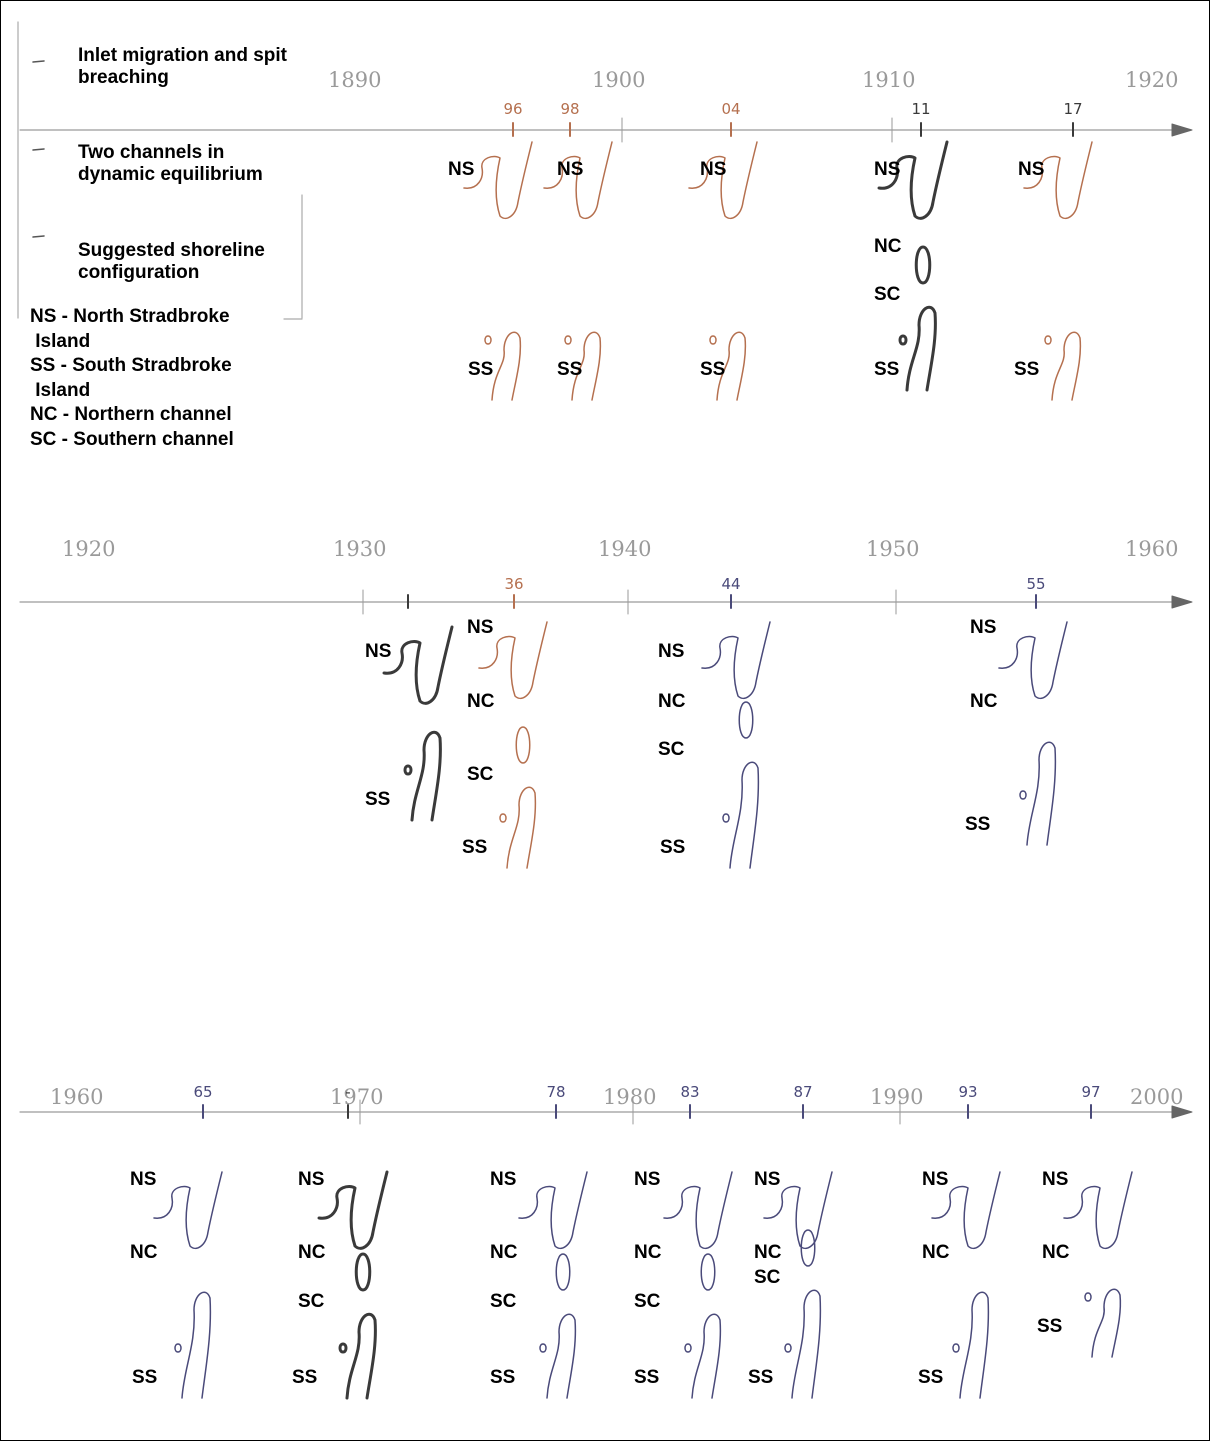  Describe the element at coordinates (1157, 1097) in the screenshot. I see `decade-label-2000: 2000` at that location.